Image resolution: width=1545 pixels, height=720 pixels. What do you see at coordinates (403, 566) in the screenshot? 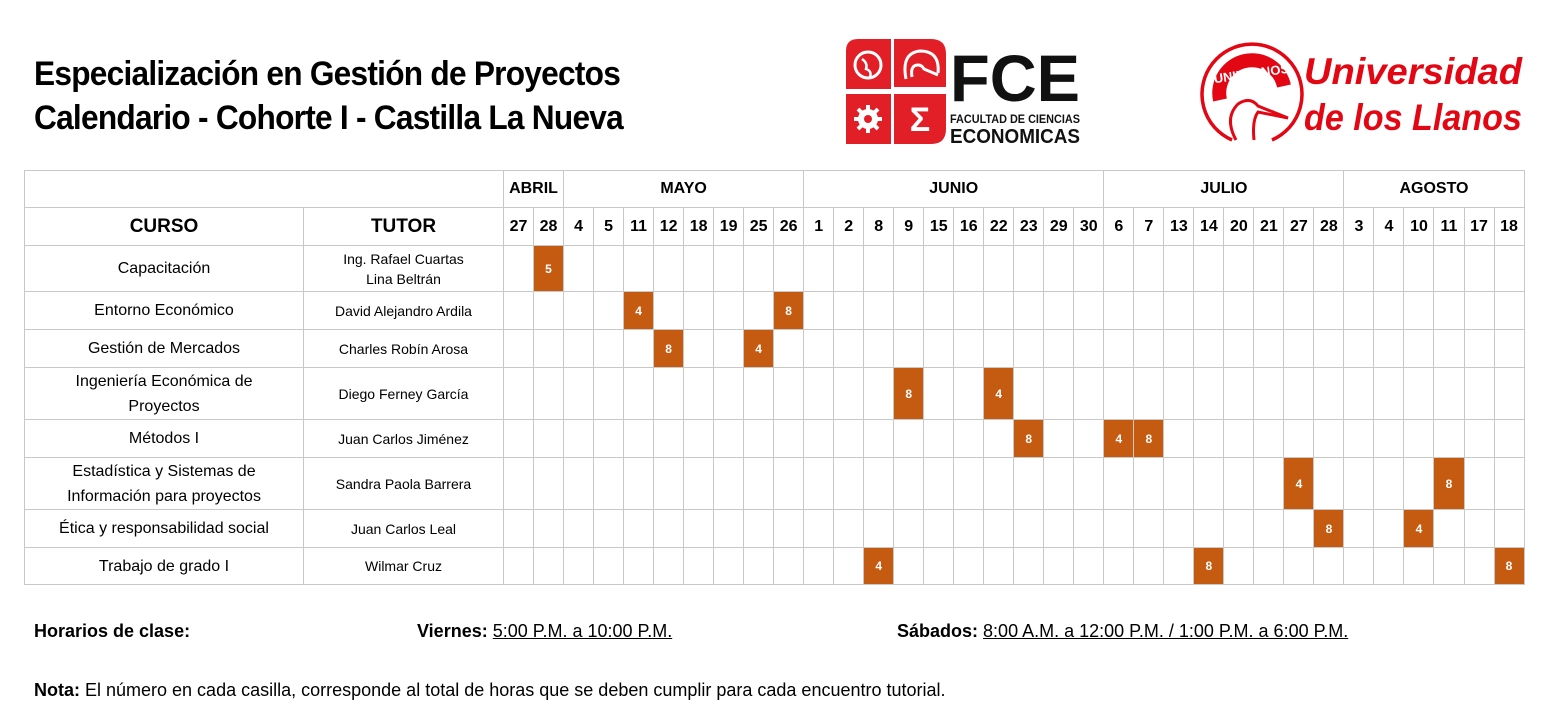
I see `tutor-name: Wilmar Cruz` at bounding box center [403, 566].